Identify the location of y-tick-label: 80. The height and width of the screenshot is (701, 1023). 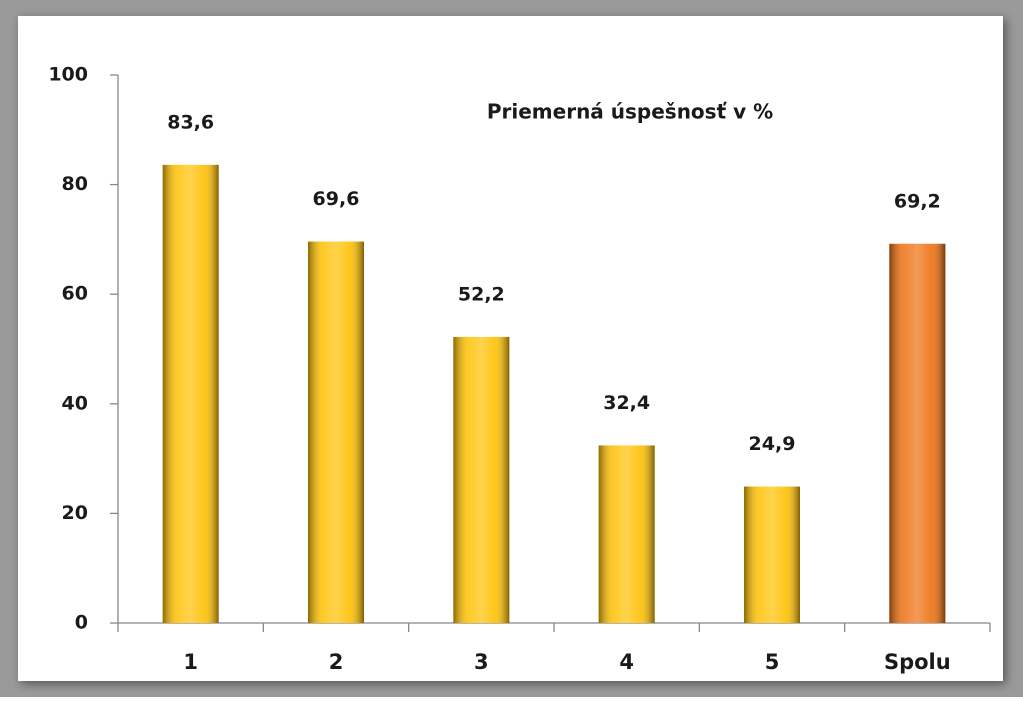
(75, 184).